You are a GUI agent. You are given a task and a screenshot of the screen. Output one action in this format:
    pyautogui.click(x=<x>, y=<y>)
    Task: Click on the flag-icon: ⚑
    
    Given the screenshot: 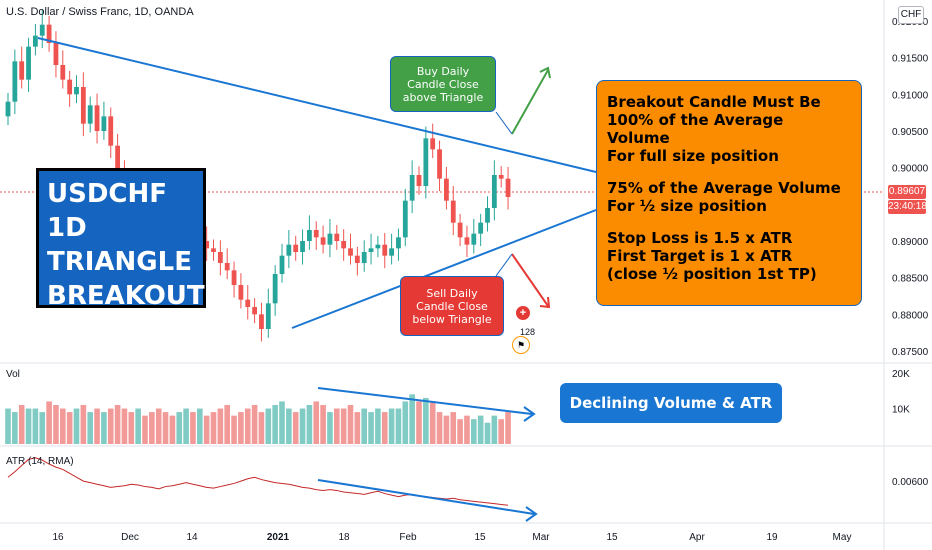 What is the action you would take?
    pyautogui.click(x=521, y=345)
    